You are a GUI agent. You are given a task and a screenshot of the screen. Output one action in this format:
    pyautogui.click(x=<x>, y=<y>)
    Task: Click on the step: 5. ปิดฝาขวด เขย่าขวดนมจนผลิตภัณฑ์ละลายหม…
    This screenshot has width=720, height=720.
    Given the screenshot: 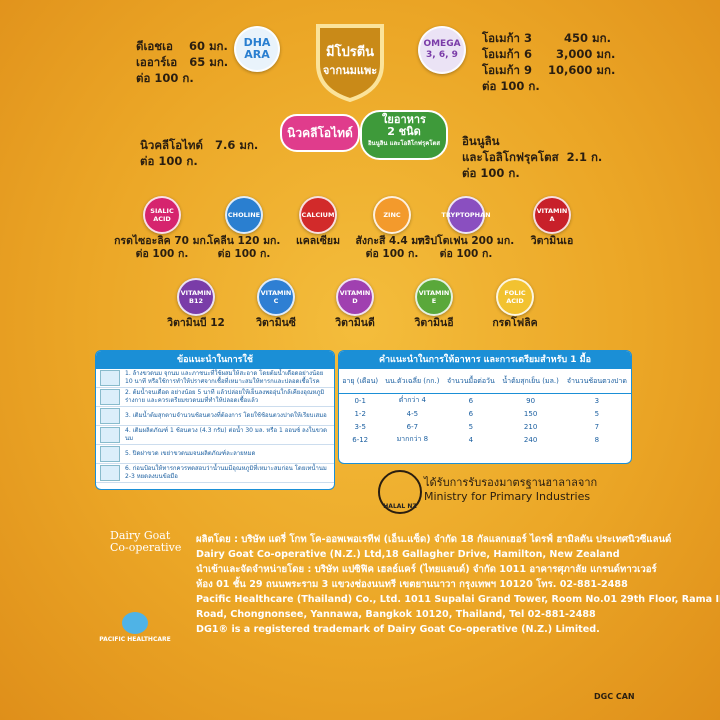 What is the action you would take?
    pyautogui.click(x=215, y=454)
    